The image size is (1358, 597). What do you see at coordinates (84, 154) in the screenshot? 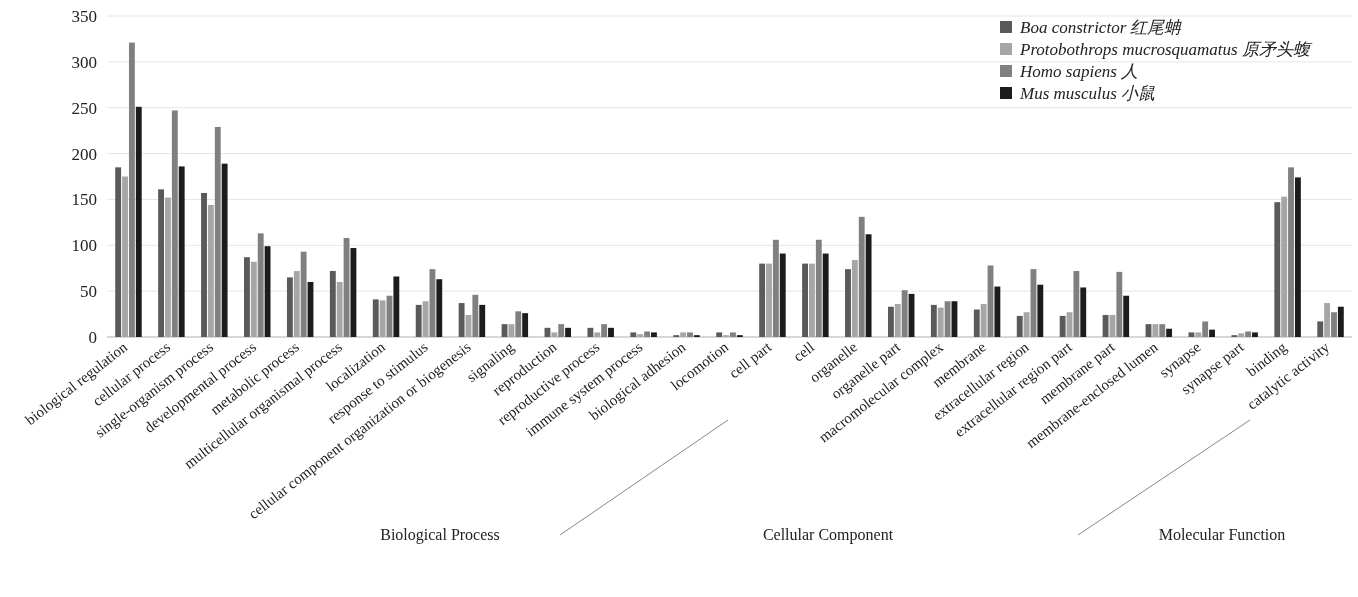
I see `y-tick-label: 200` at bounding box center [84, 154].